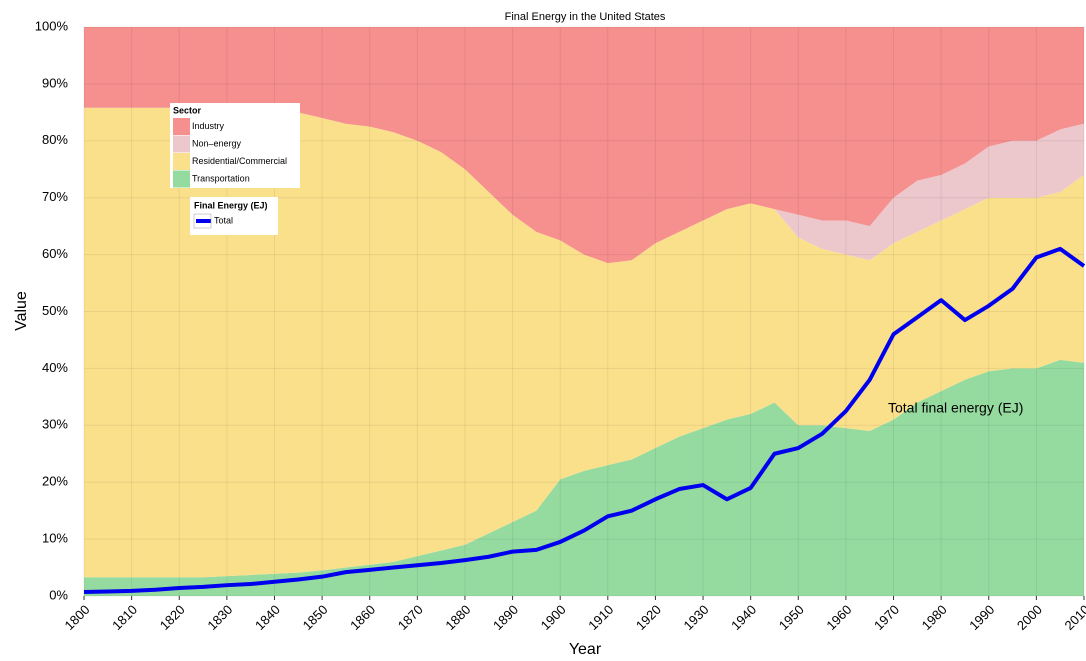  Describe the element at coordinates (55, 424) in the screenshot. I see `y-tick-label: 30%` at that location.